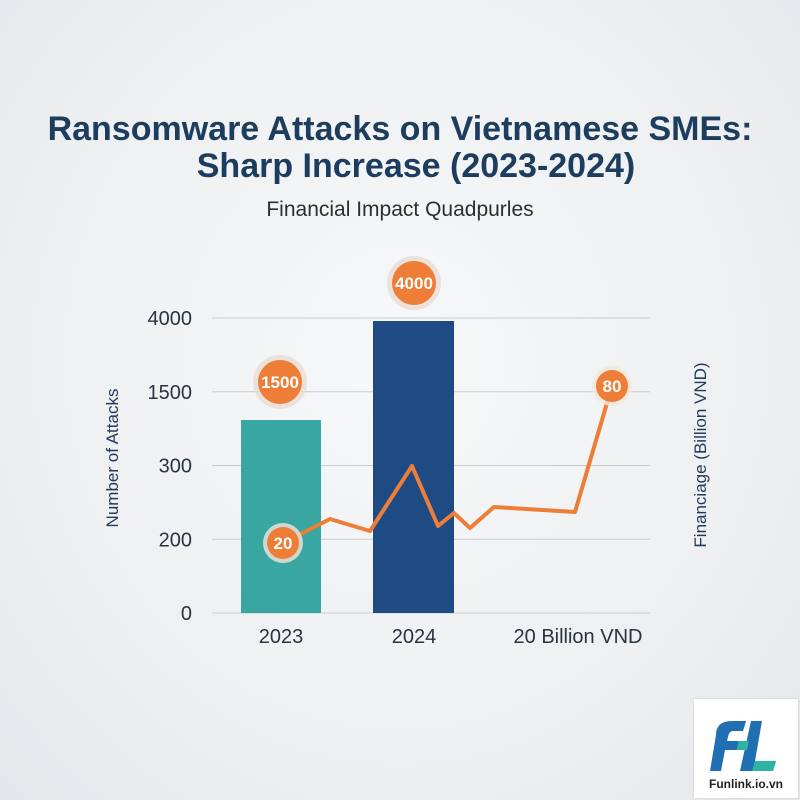 The height and width of the screenshot is (800, 800). What do you see at coordinates (743, 746) in the screenshot?
I see `funlink-logo-mark-icon` at bounding box center [743, 746].